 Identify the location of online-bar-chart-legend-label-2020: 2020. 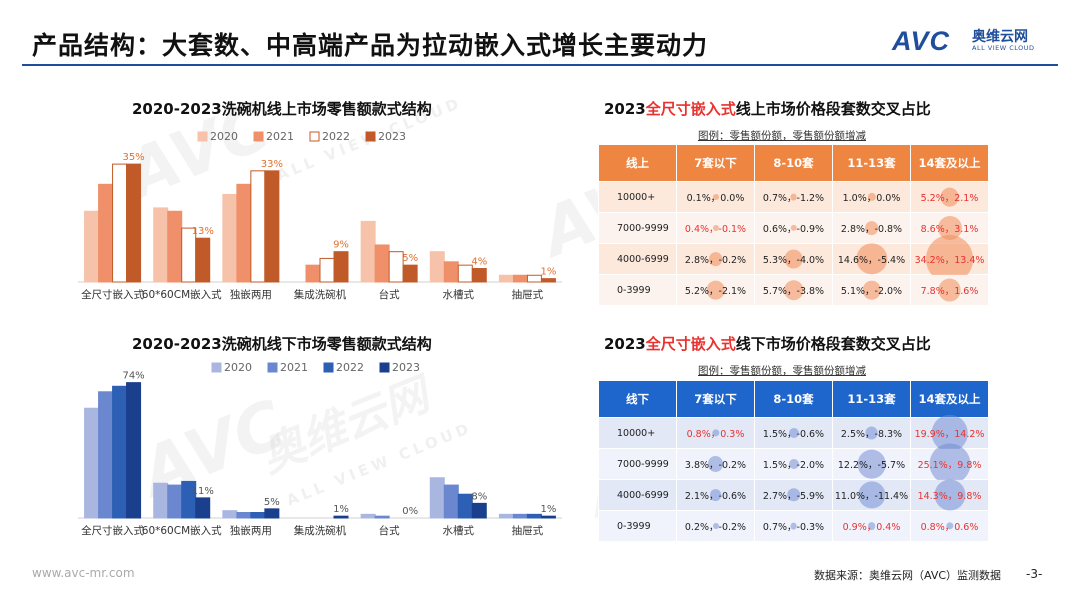
(224, 136).